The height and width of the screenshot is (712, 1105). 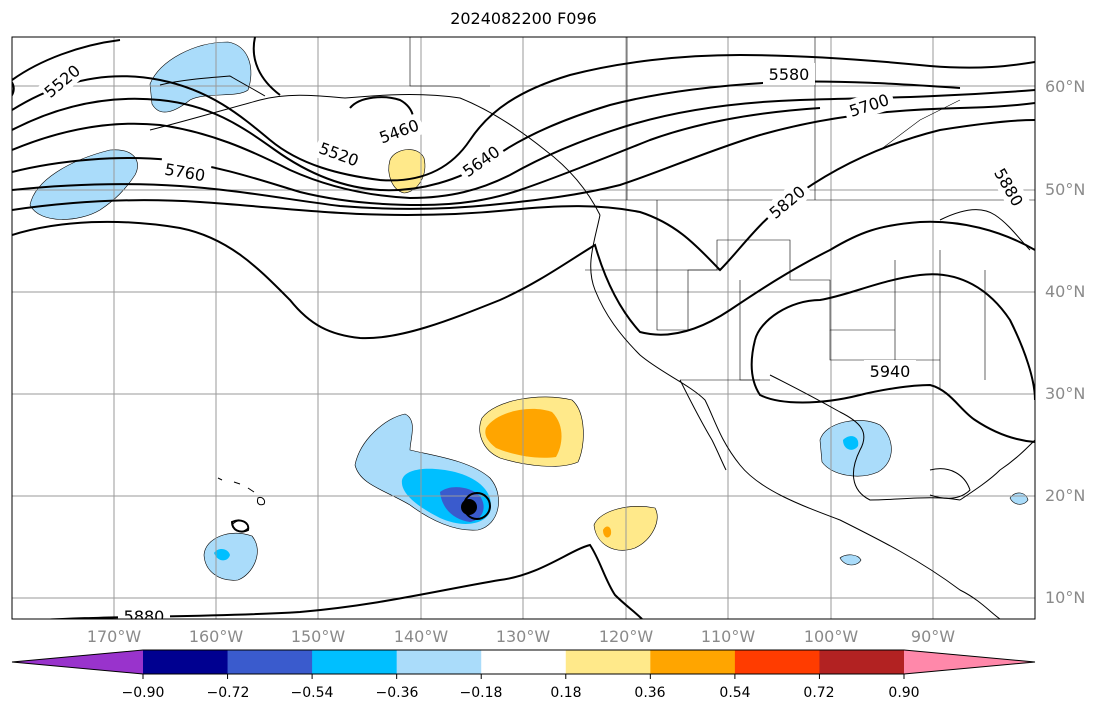 What do you see at coordinates (77, 662) in the screenshot?
I see `colorbar-extend-low` at bounding box center [77, 662].